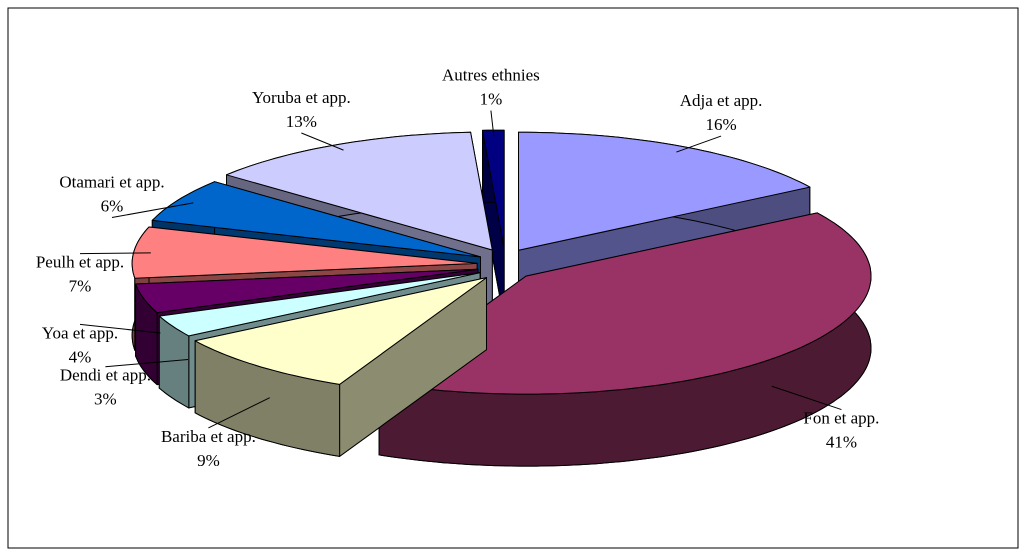 This screenshot has width=1026, height=557. What do you see at coordinates (105, 375) in the screenshot?
I see `category-label: Dendi et app.` at bounding box center [105, 375].